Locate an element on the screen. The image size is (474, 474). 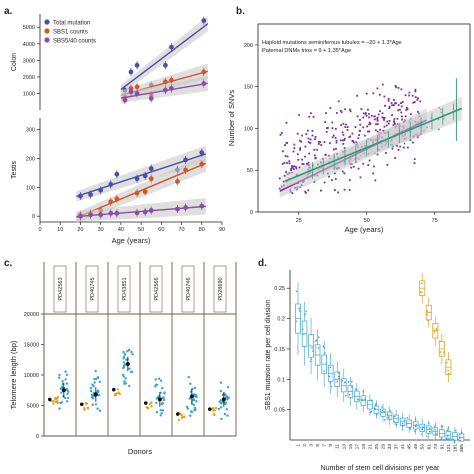
tick-label-a-x: 40 is located at coordinates (121, 230).